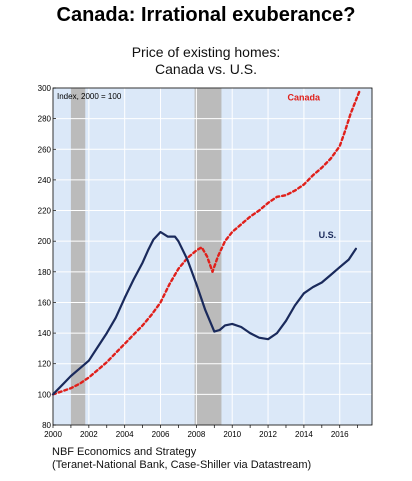  What do you see at coordinates (305, 97) in the screenshot?
I see `series-label-canada: Canada` at bounding box center [305, 97].